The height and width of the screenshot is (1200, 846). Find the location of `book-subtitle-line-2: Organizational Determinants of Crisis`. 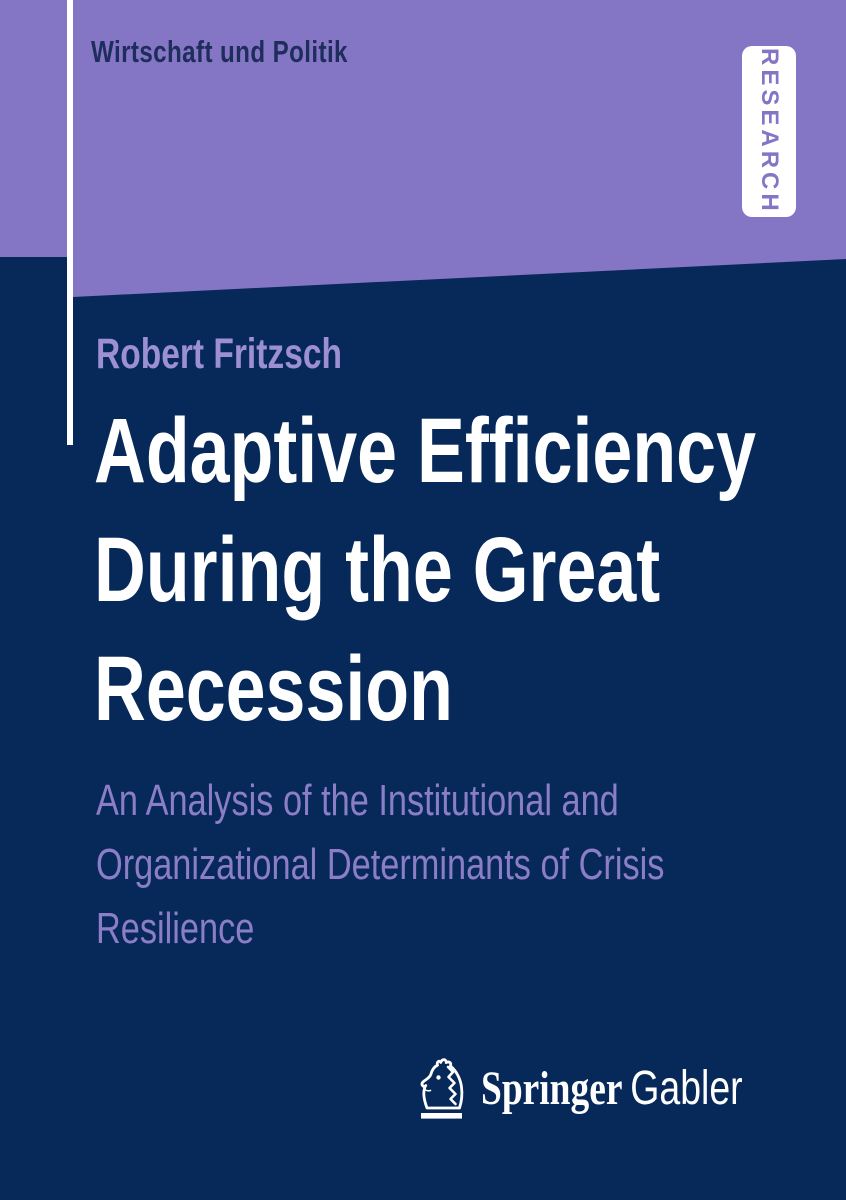

book-subtitle-line-2: Organizational Determinants of Crisis is located at coordinates (380, 864).